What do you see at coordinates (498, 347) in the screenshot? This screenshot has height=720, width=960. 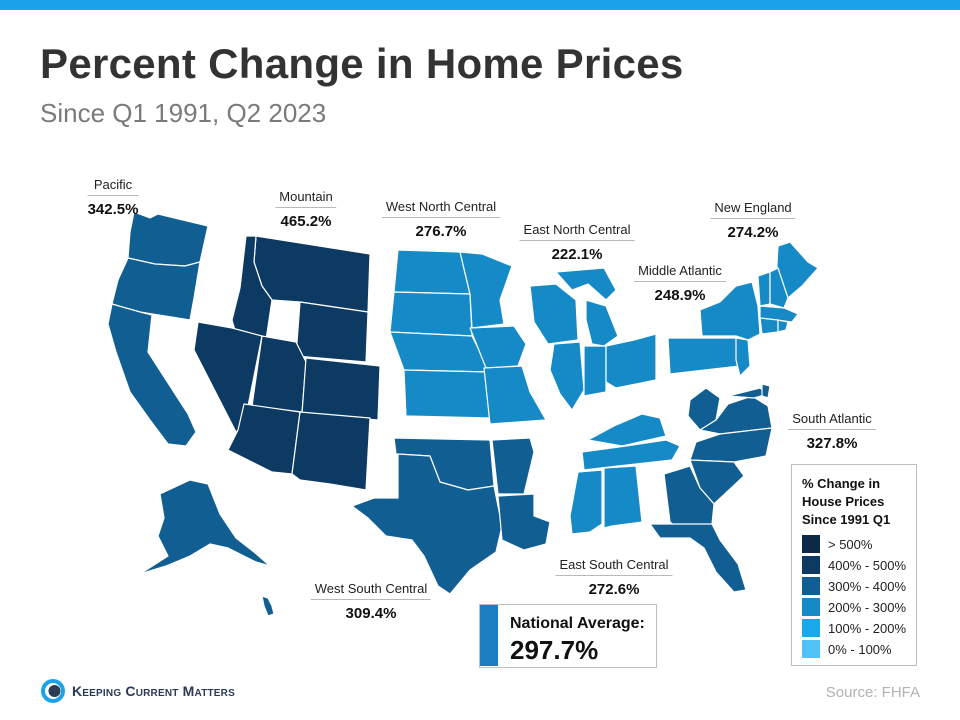 I see `state-iowa` at bounding box center [498, 347].